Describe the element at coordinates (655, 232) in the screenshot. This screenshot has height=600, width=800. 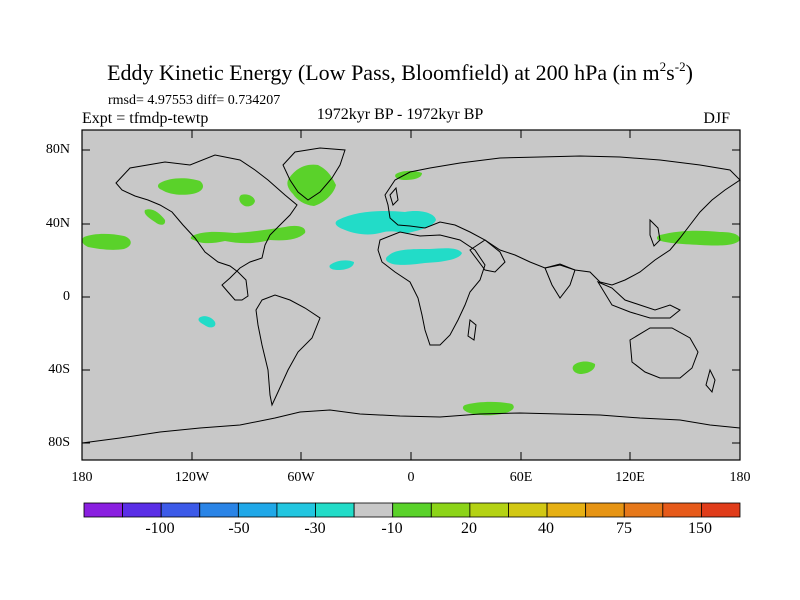
I see `coast-japan` at that location.